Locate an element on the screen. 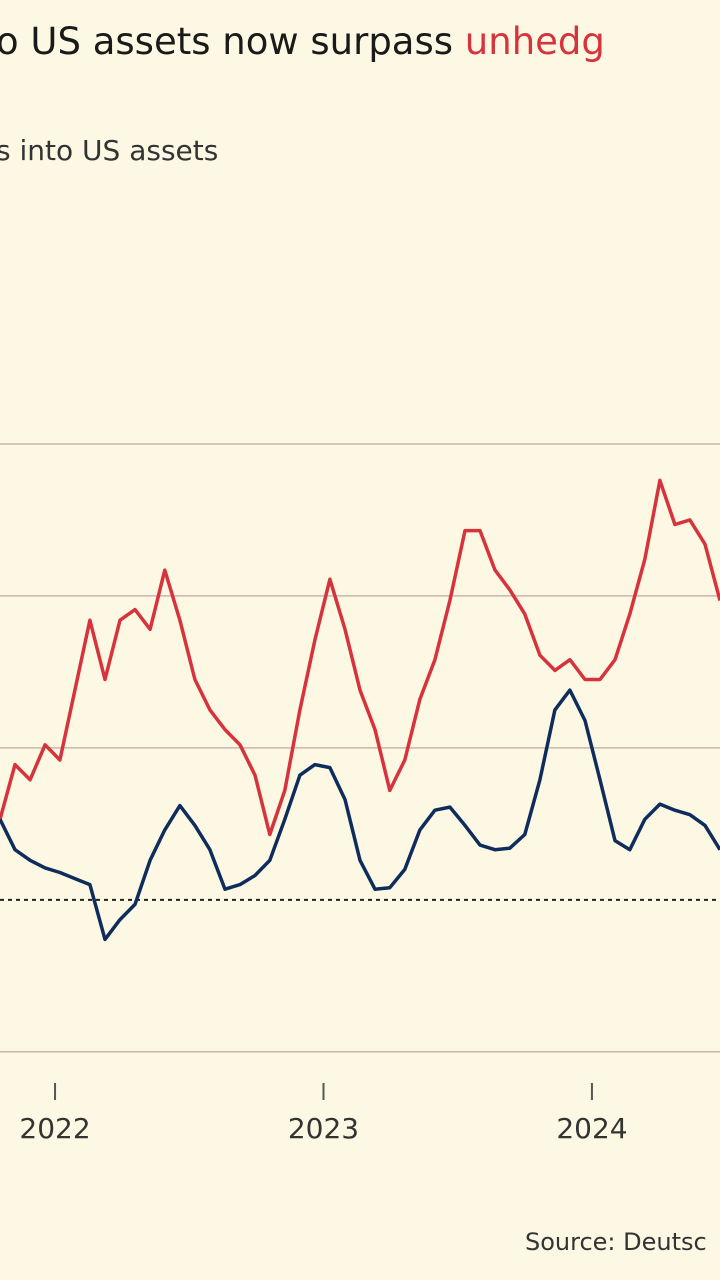 This screenshot has width=720, height=1280. title-highlight: unhedg is located at coordinates (535, 41).